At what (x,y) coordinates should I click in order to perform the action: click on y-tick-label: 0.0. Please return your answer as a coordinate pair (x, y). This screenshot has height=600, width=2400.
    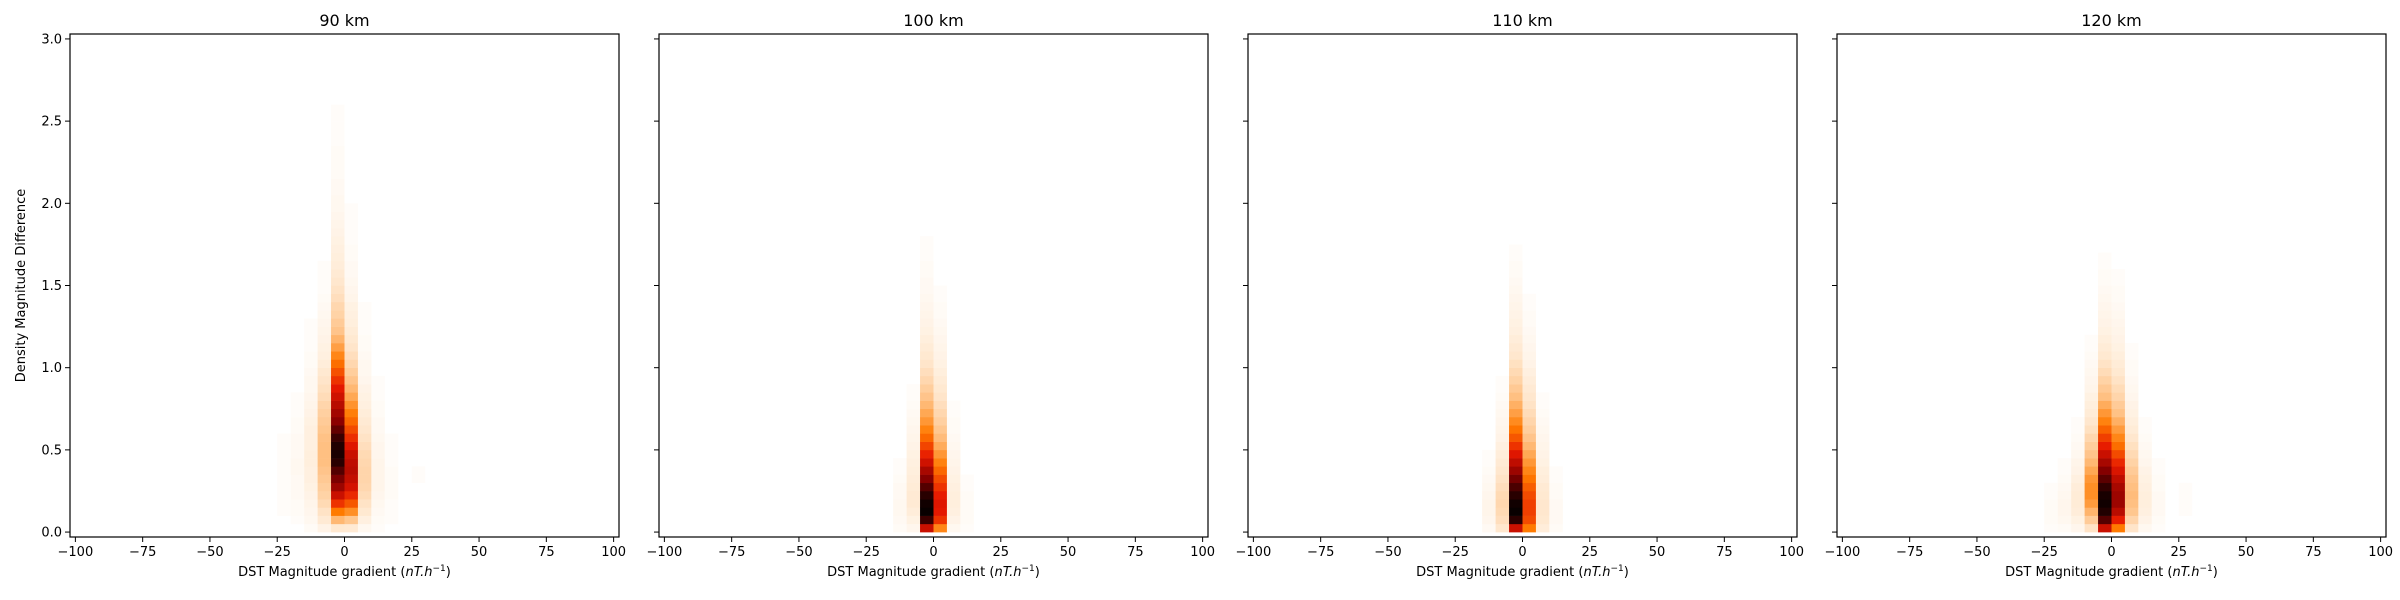
    Looking at the image, I should click on (51, 533).